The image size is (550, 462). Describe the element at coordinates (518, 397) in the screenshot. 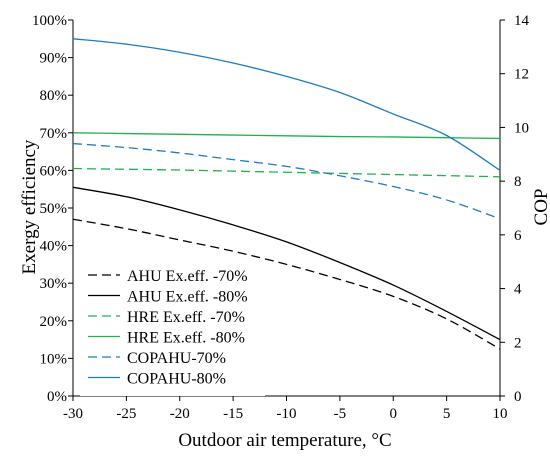

I see `y2-tick-label: 0` at that location.